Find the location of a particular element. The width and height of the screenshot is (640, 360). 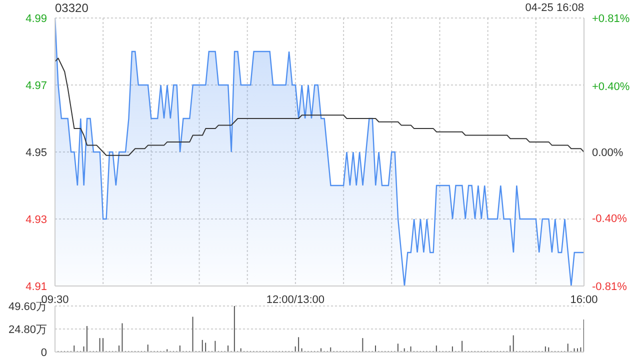

y-tick-label: 4.97 is located at coordinates (36, 86).